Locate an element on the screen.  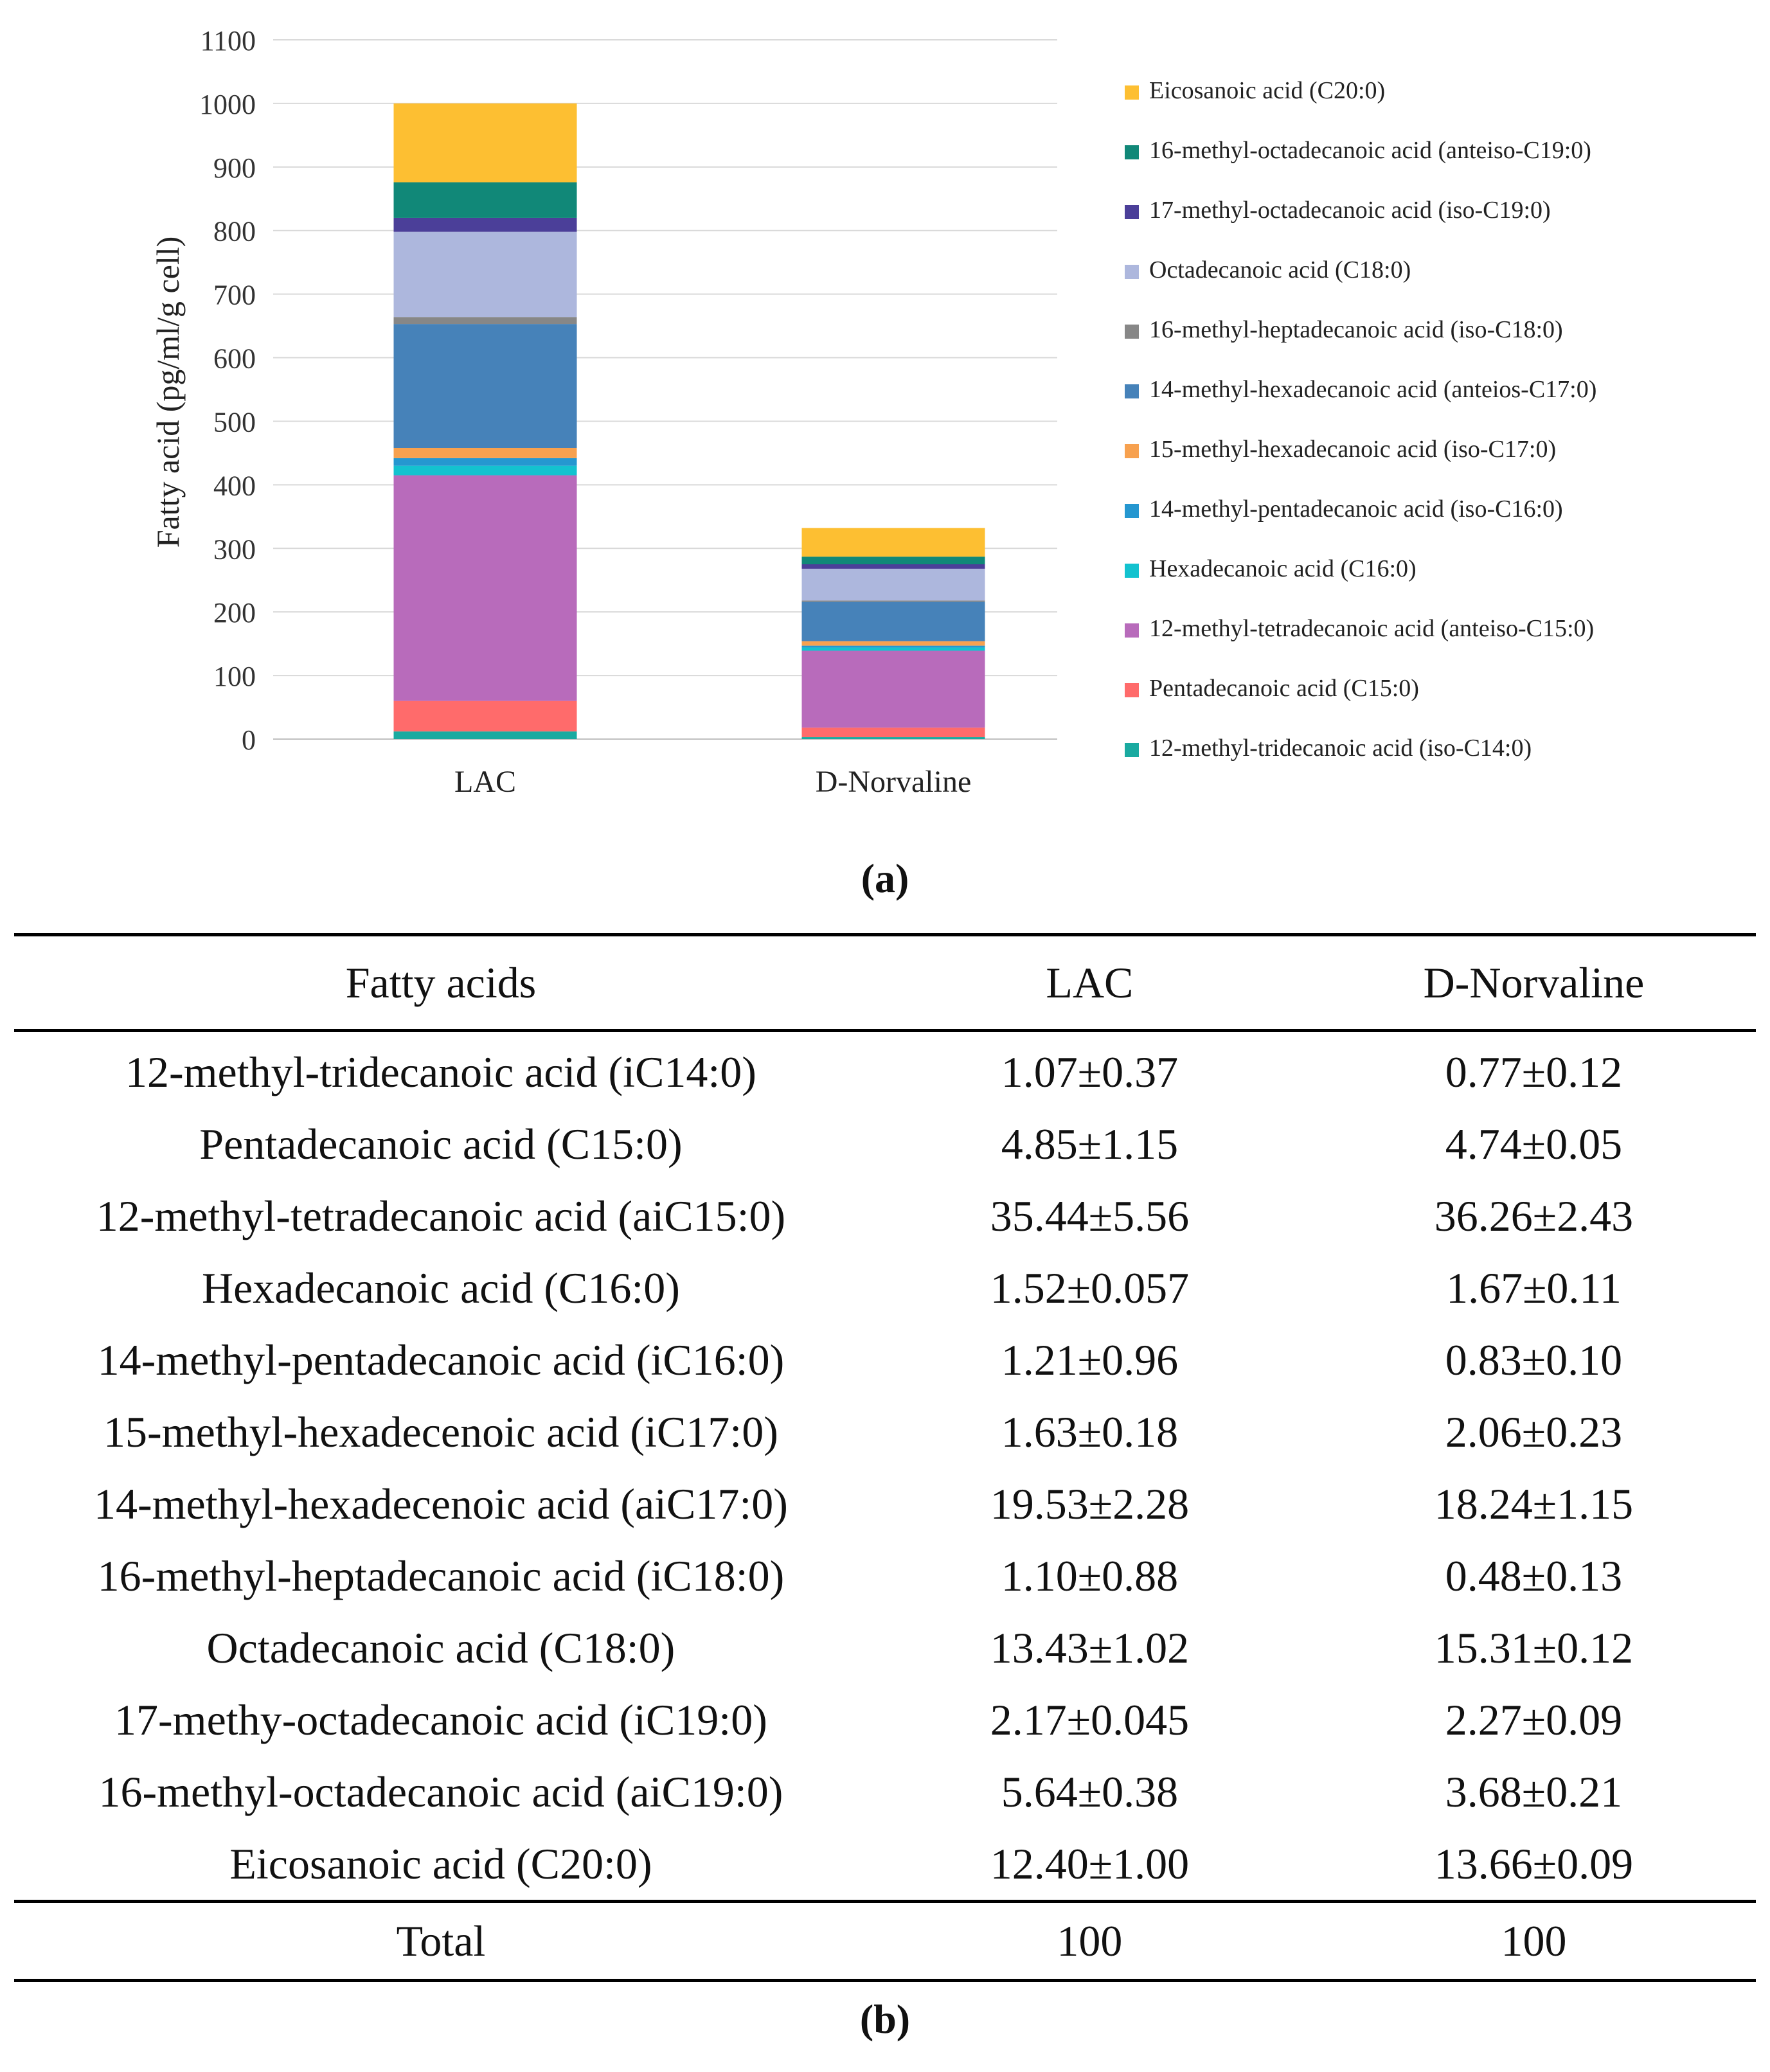
legend-label: 15-methyl-hexadecanoic acid (iso-C17:0) is located at coordinates (1352, 449).